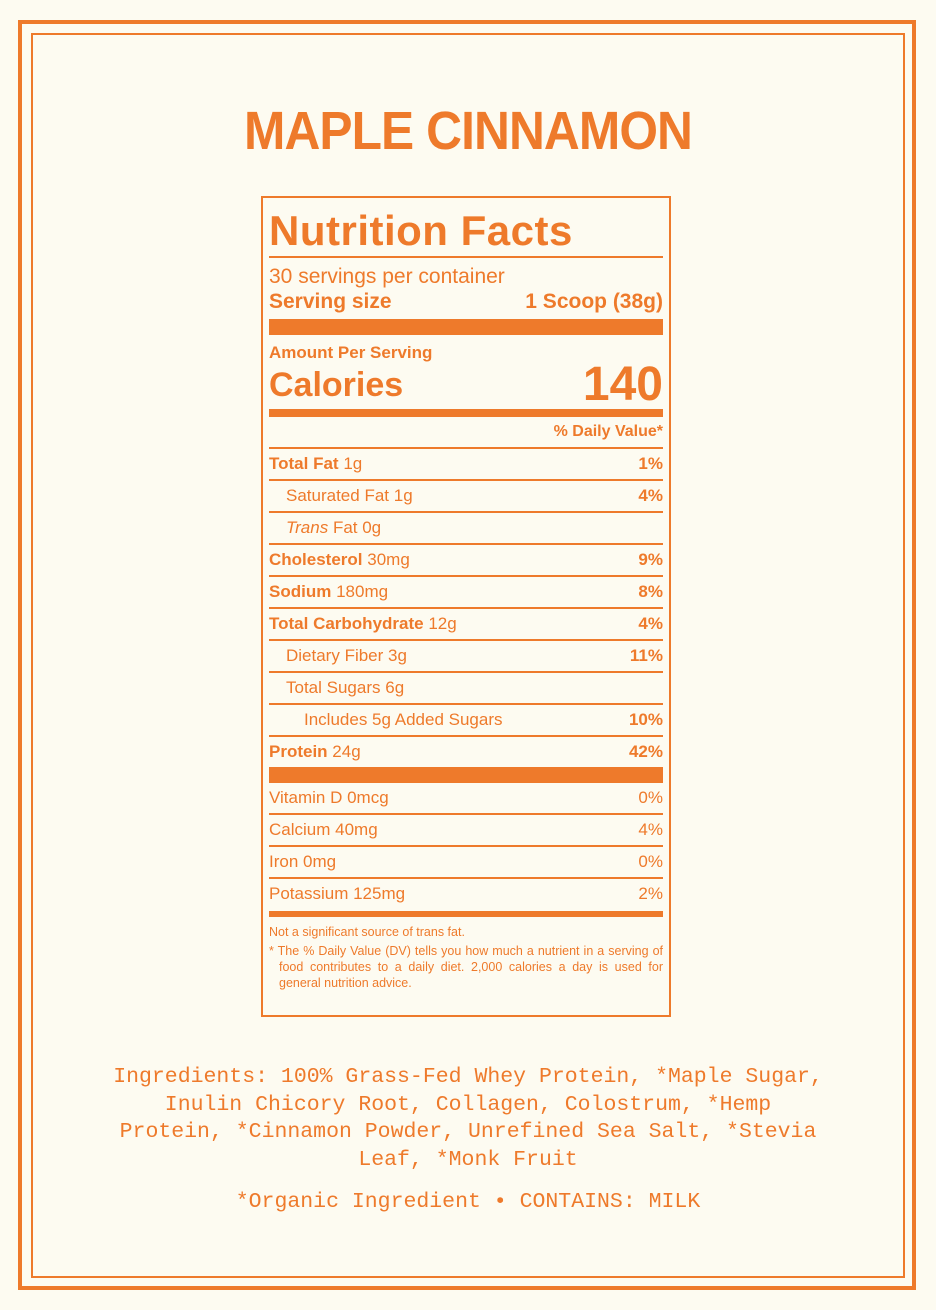 This screenshot has width=936, height=1310. Describe the element at coordinates (466, 831) in the screenshot. I see `vitamin-row-calcium: Calcium 40mg 4%` at that location.